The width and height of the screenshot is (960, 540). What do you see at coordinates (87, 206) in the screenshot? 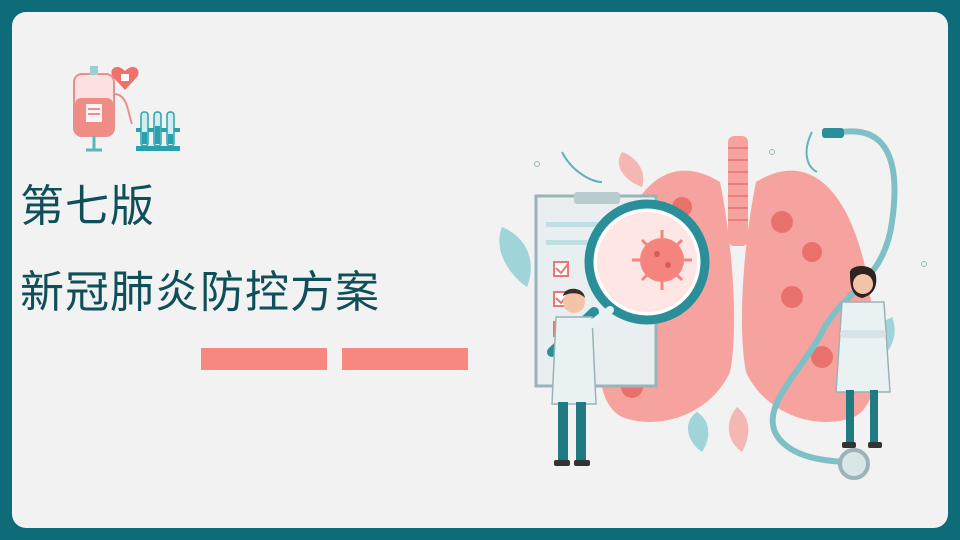
I see `title-line-1: 第七版` at bounding box center [87, 206].